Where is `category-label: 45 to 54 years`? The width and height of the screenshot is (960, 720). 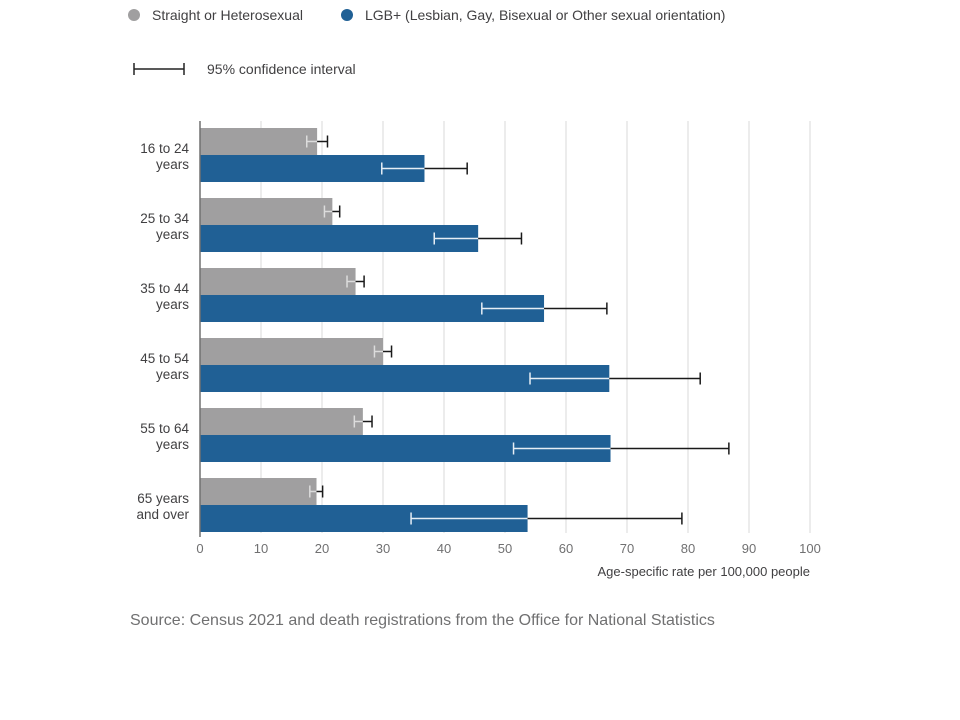
category-label: 45 to 54 years is located at coordinates (164, 366).